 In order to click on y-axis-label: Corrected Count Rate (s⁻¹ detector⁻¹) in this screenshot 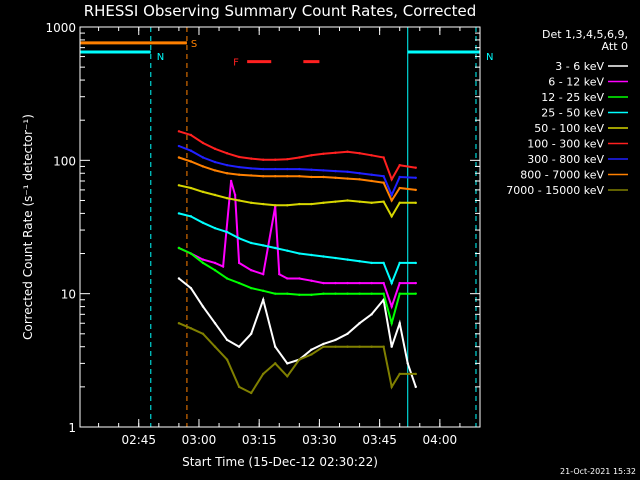, I will do `click(28, 227)`.